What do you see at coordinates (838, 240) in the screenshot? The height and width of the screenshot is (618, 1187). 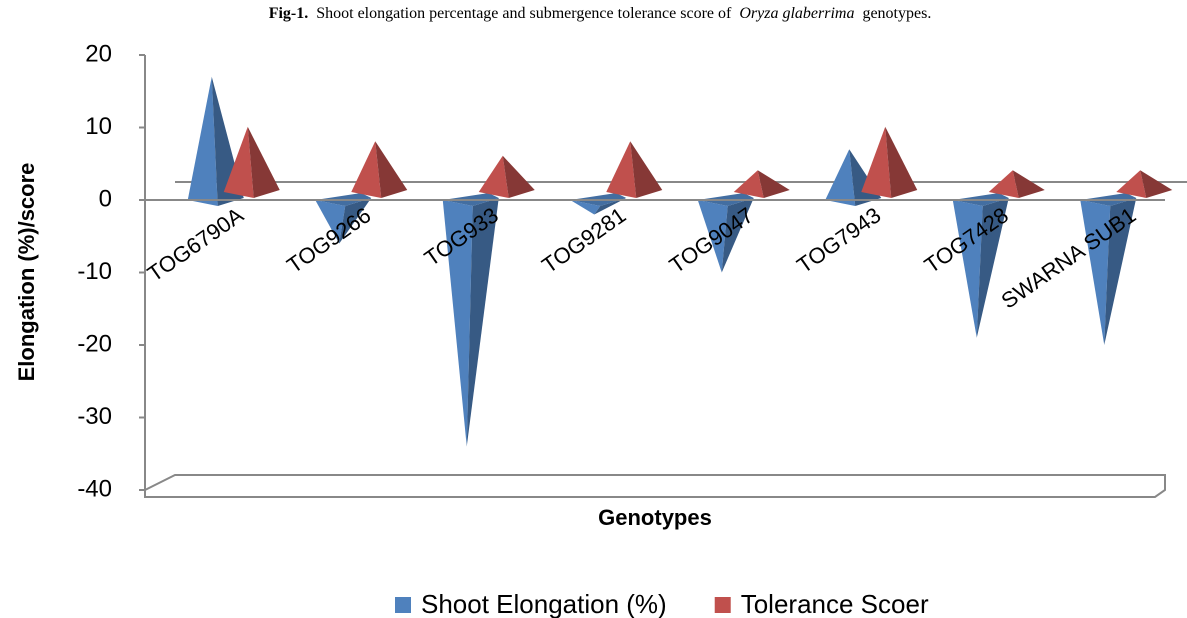 I see `x-tick-label: TOG7943` at bounding box center [838, 240].